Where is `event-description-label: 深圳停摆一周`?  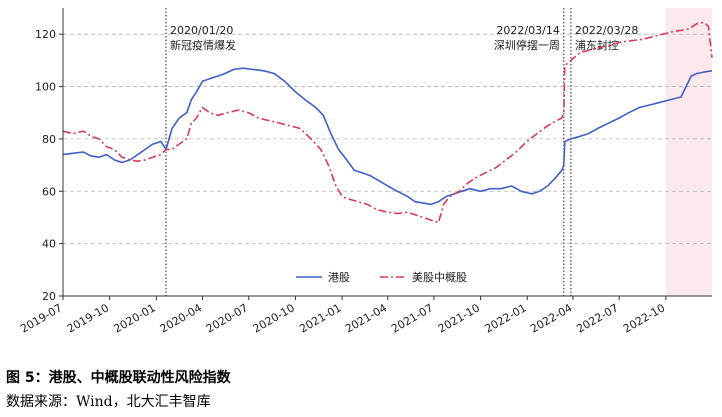 event-description-label: 深圳停摆一周 is located at coordinates (527, 45).